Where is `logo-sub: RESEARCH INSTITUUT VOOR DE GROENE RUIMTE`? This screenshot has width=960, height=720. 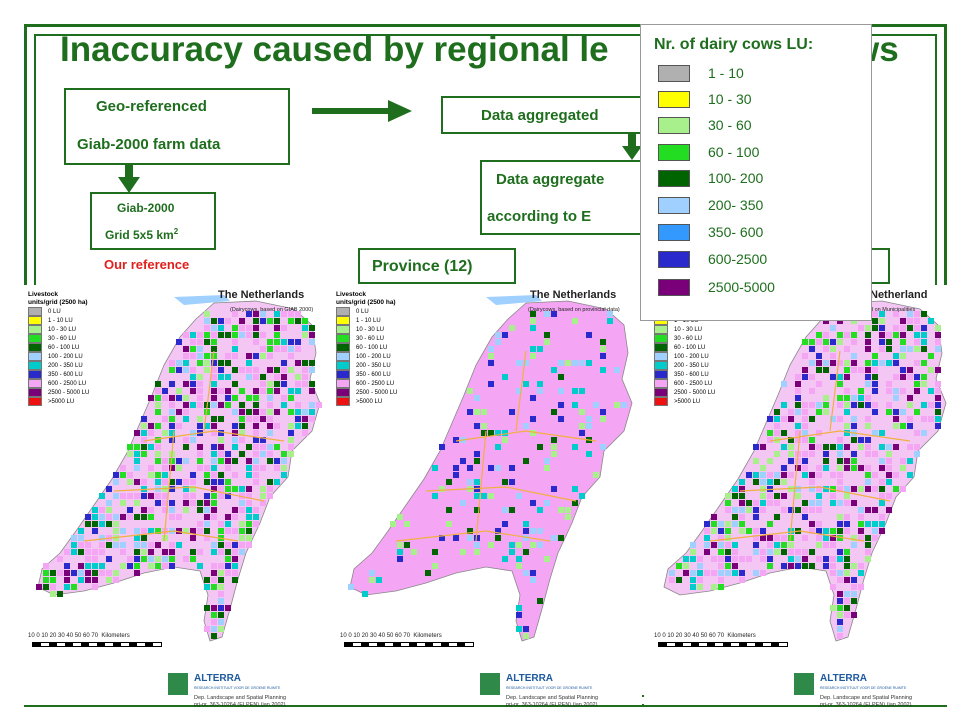 logo-sub: RESEARCH INSTITUUT VOOR DE GROENE RUIMTE is located at coordinates (863, 688).